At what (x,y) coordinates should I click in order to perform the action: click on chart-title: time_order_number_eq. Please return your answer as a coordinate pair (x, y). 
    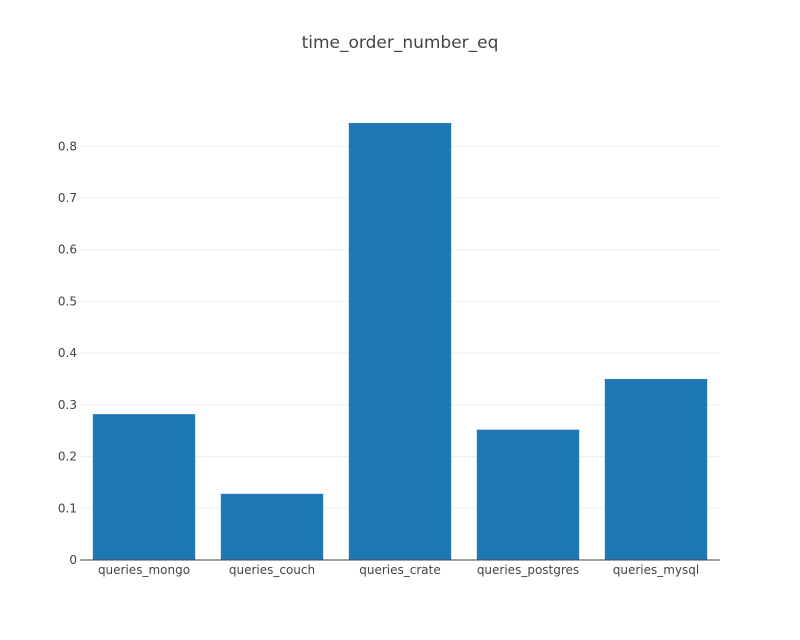
    Looking at the image, I should click on (400, 43).